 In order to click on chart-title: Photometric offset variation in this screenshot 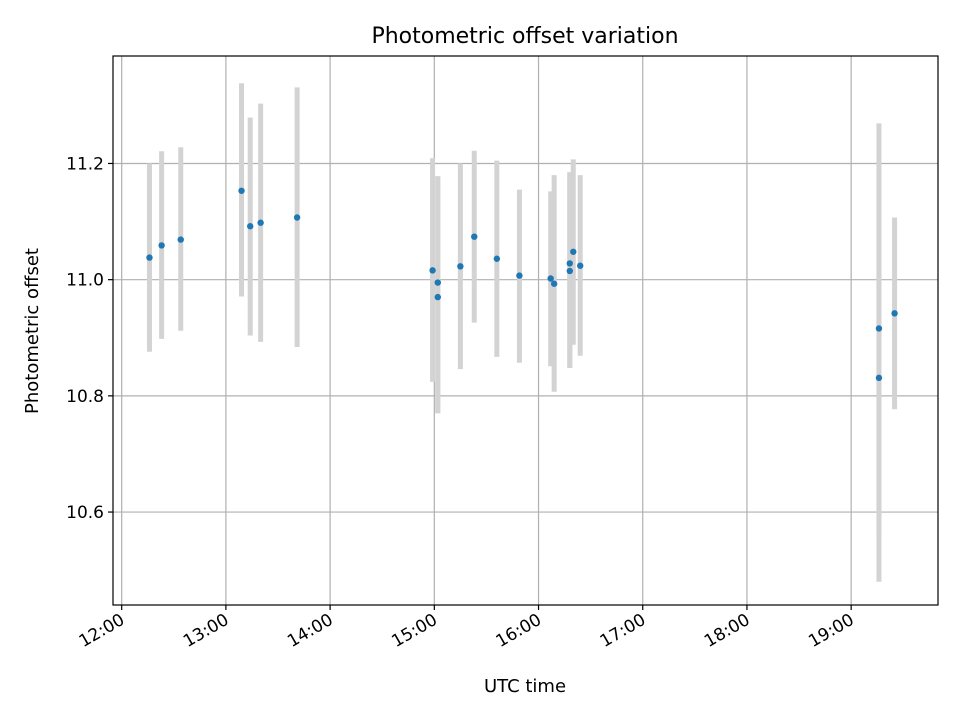, I will do `click(524, 36)`.